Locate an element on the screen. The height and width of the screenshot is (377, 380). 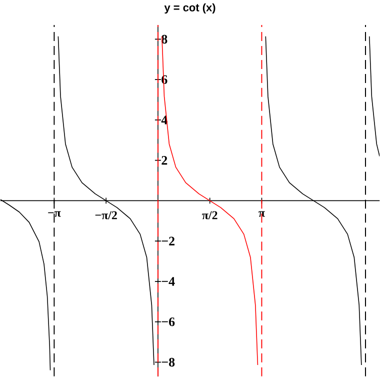
x-tick-label: π/2 is located at coordinates (210, 215).